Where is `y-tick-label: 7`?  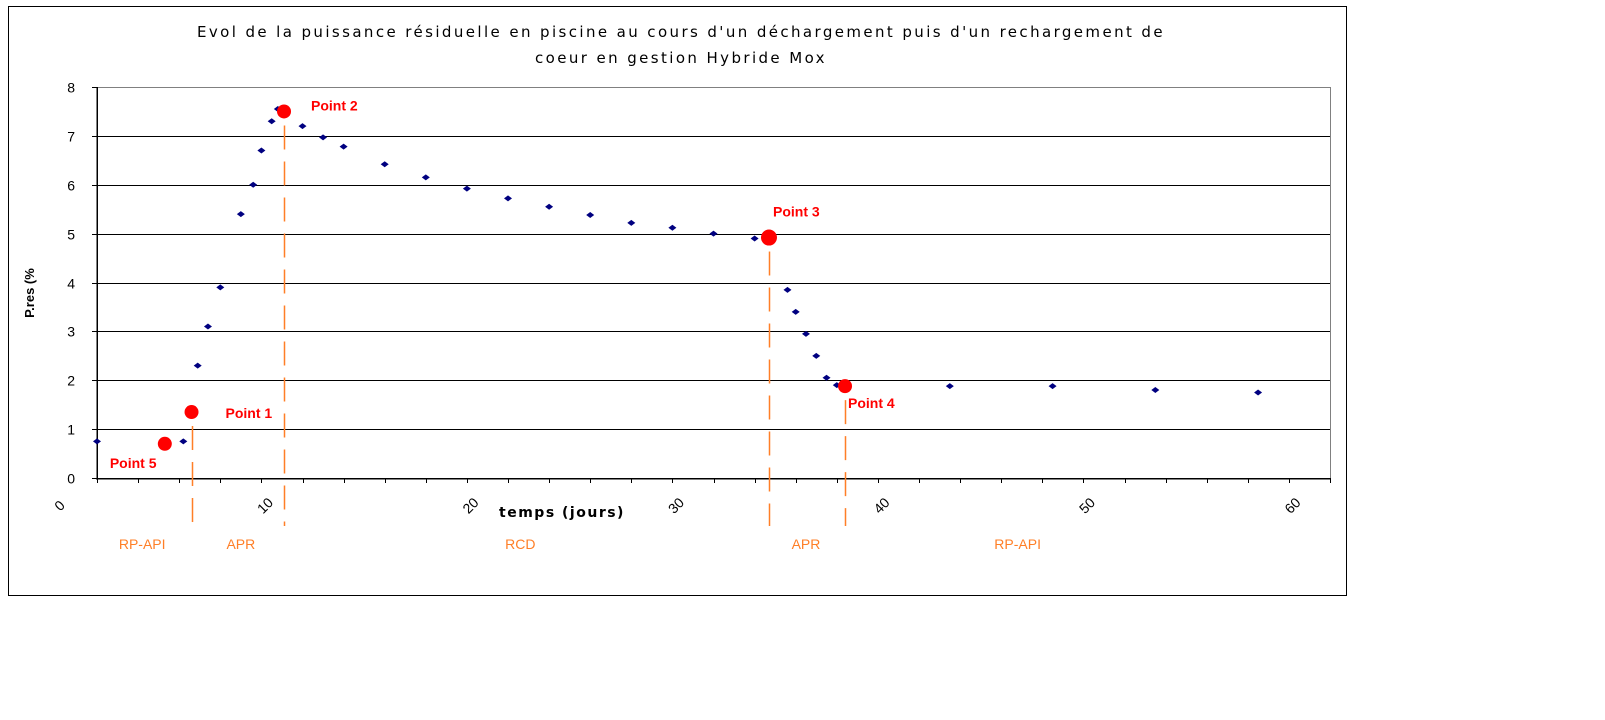
y-tick-label: 7 is located at coordinates (71, 137).